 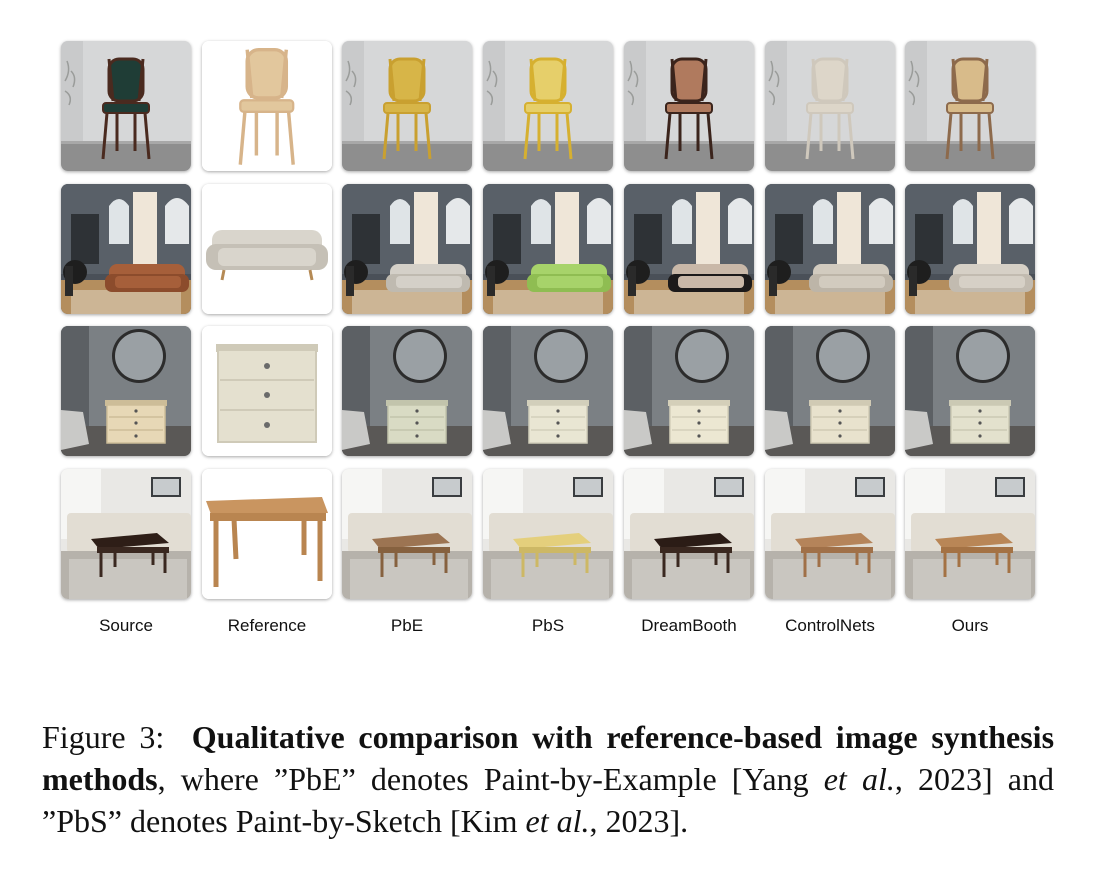 What do you see at coordinates (639, 821) in the screenshot?
I see `caption-text-3: , 2023].` at bounding box center [639, 821].